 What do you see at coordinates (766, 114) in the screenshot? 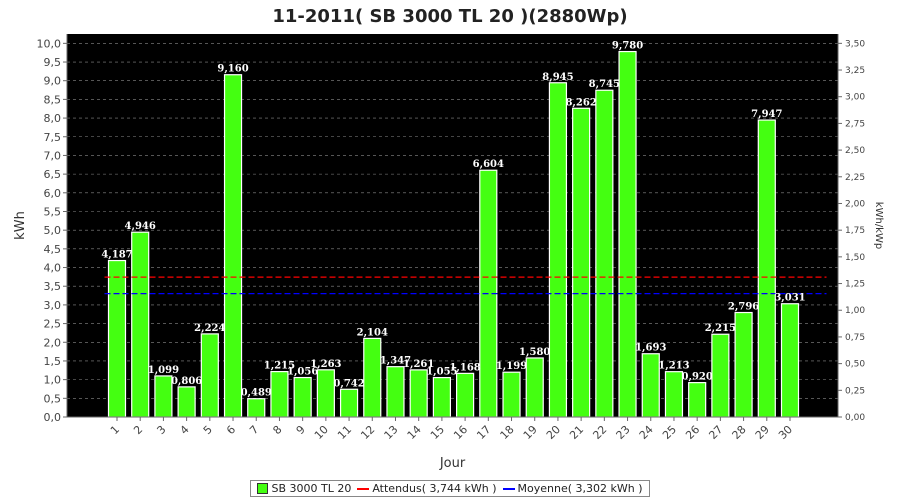
I see `data-label: 7,947` at bounding box center [766, 114].